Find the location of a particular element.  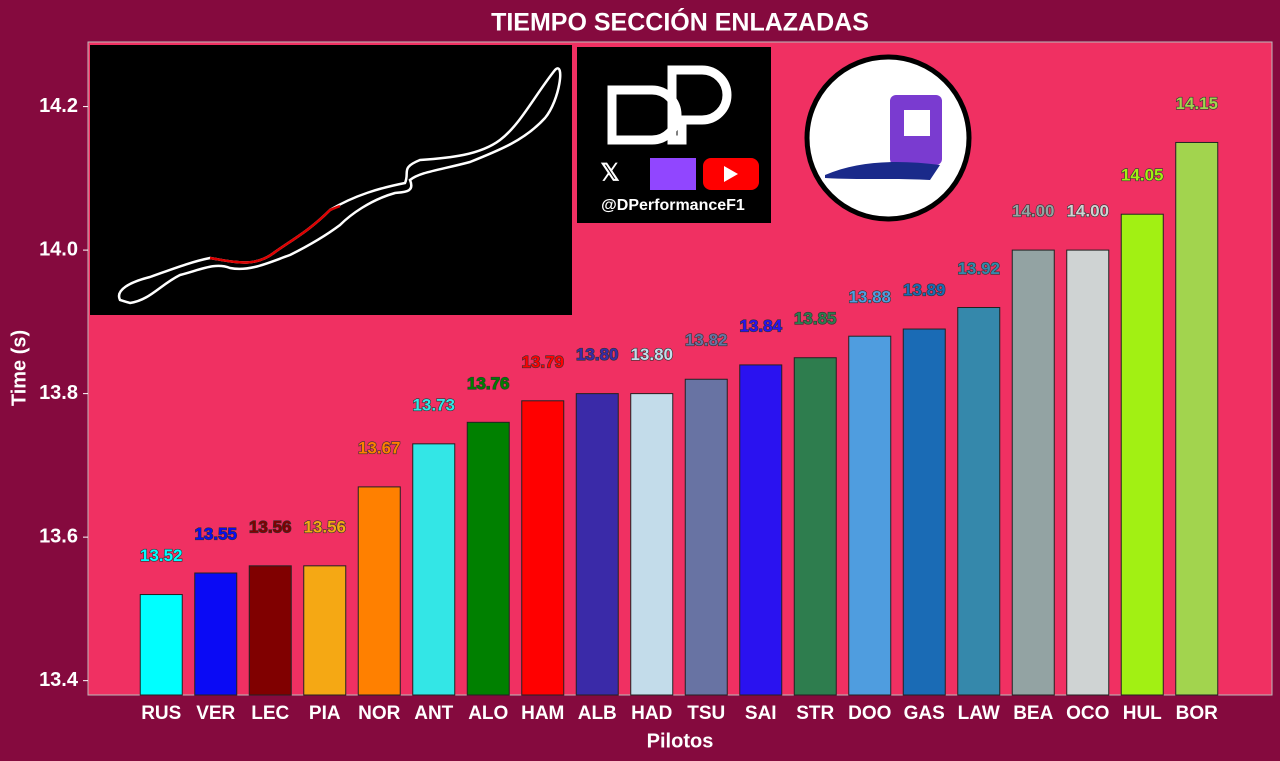

x-tick-label: RUS is located at coordinates (161, 713).